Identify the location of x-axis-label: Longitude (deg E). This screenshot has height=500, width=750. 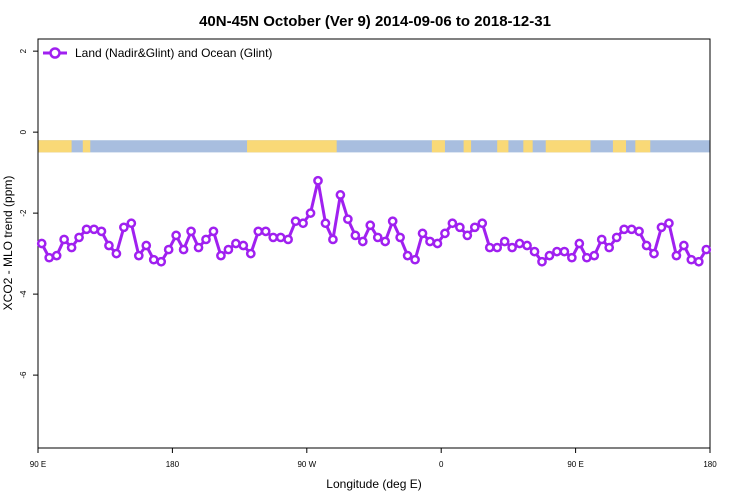
(373, 484).